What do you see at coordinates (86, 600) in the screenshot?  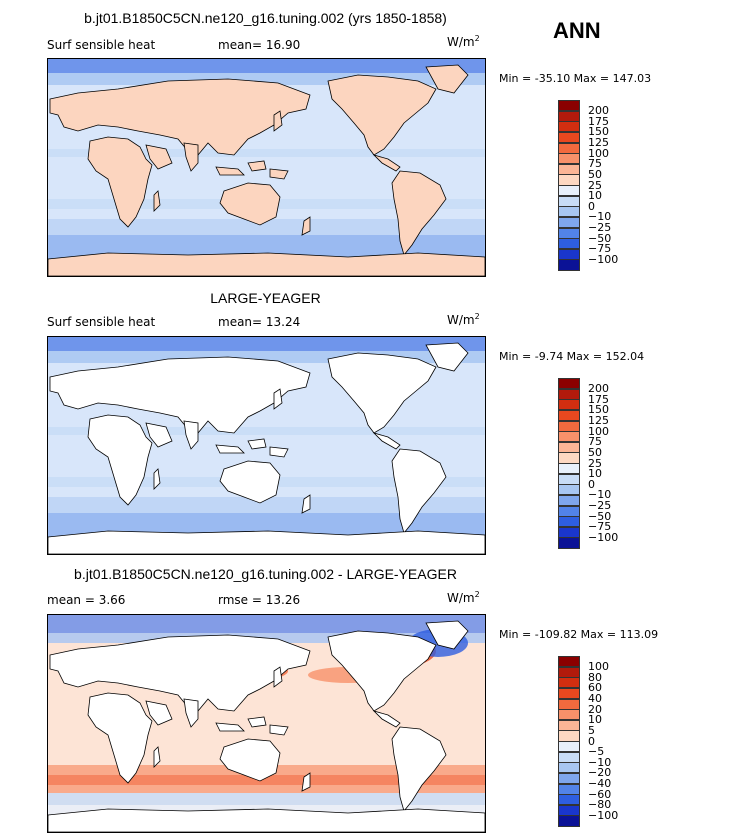 I see `mean-stat: mean = 3.66` at bounding box center [86, 600].